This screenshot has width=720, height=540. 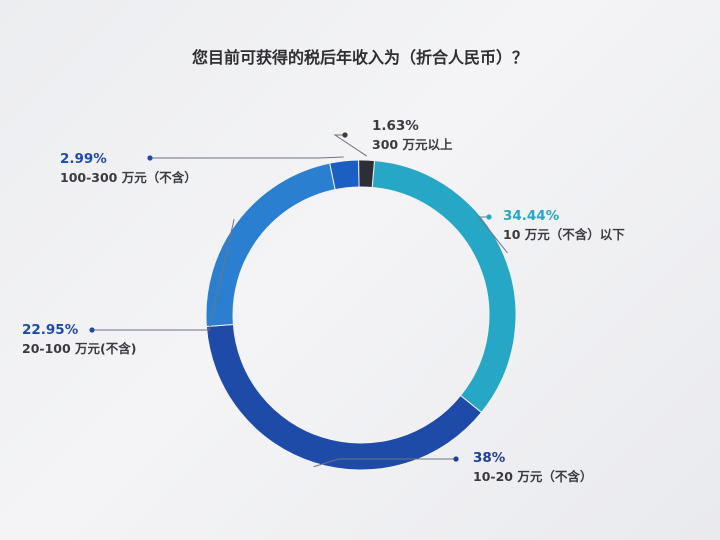 I want to click on data-label-category-5: 300 万元以上, so click(x=412, y=144).